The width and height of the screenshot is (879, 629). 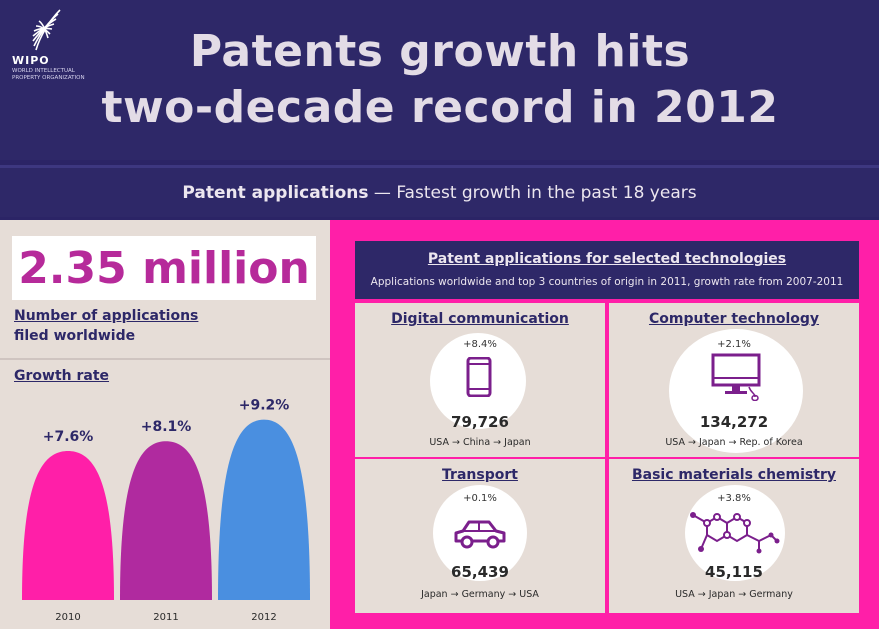 What do you see at coordinates (734, 594) in the screenshot?
I see `tech-top-countries: USA → Japan → Germany` at bounding box center [734, 594].